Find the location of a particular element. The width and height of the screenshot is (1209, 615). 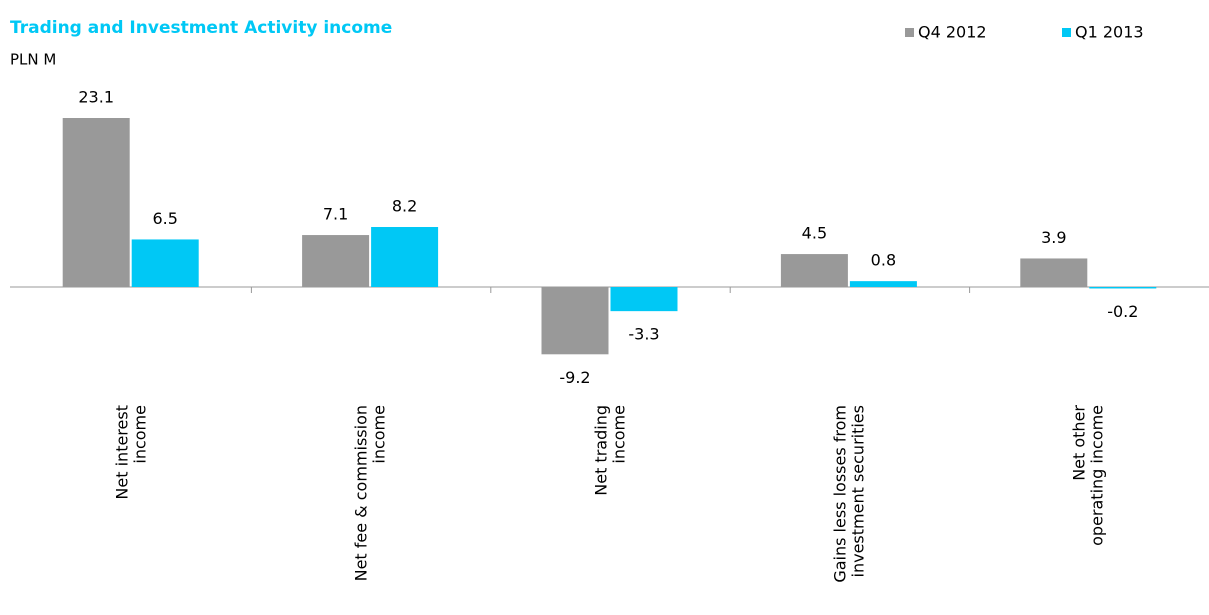

data-label: -3.3 is located at coordinates (643, 334).